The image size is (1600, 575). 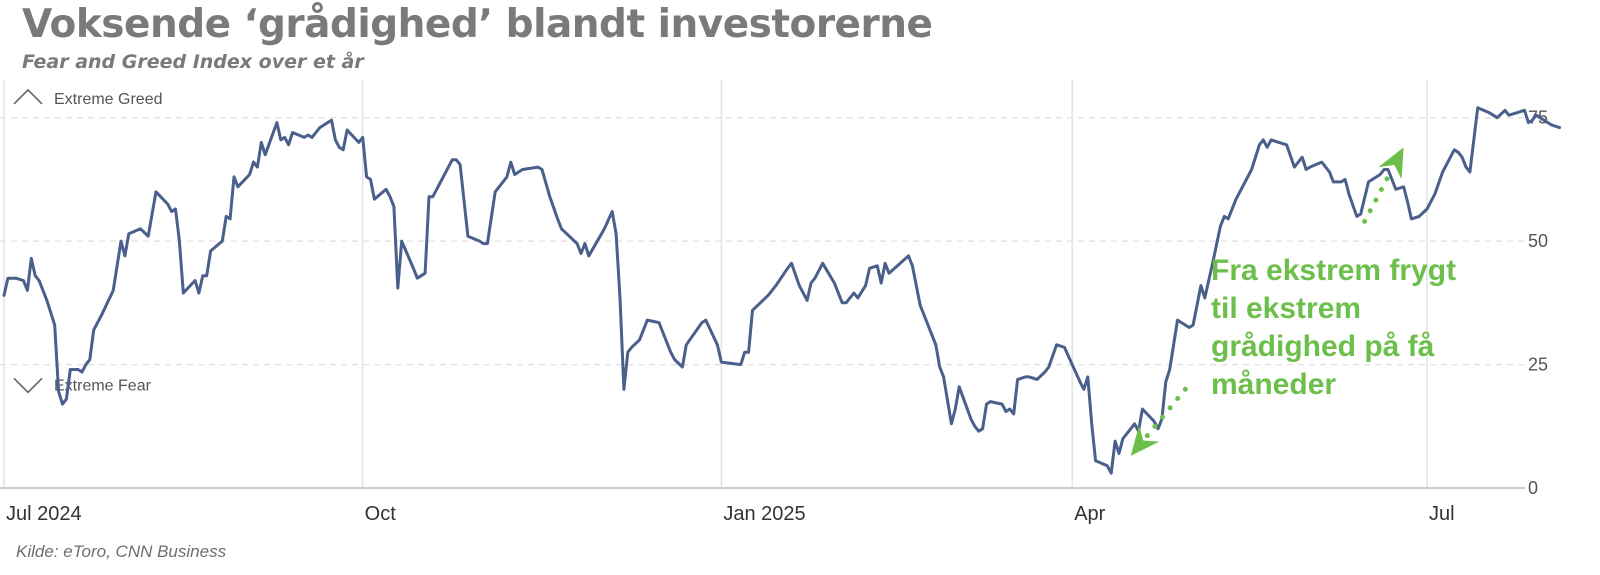 What do you see at coordinates (28, 96) in the screenshot?
I see `chevron-up-icon` at bounding box center [28, 96].